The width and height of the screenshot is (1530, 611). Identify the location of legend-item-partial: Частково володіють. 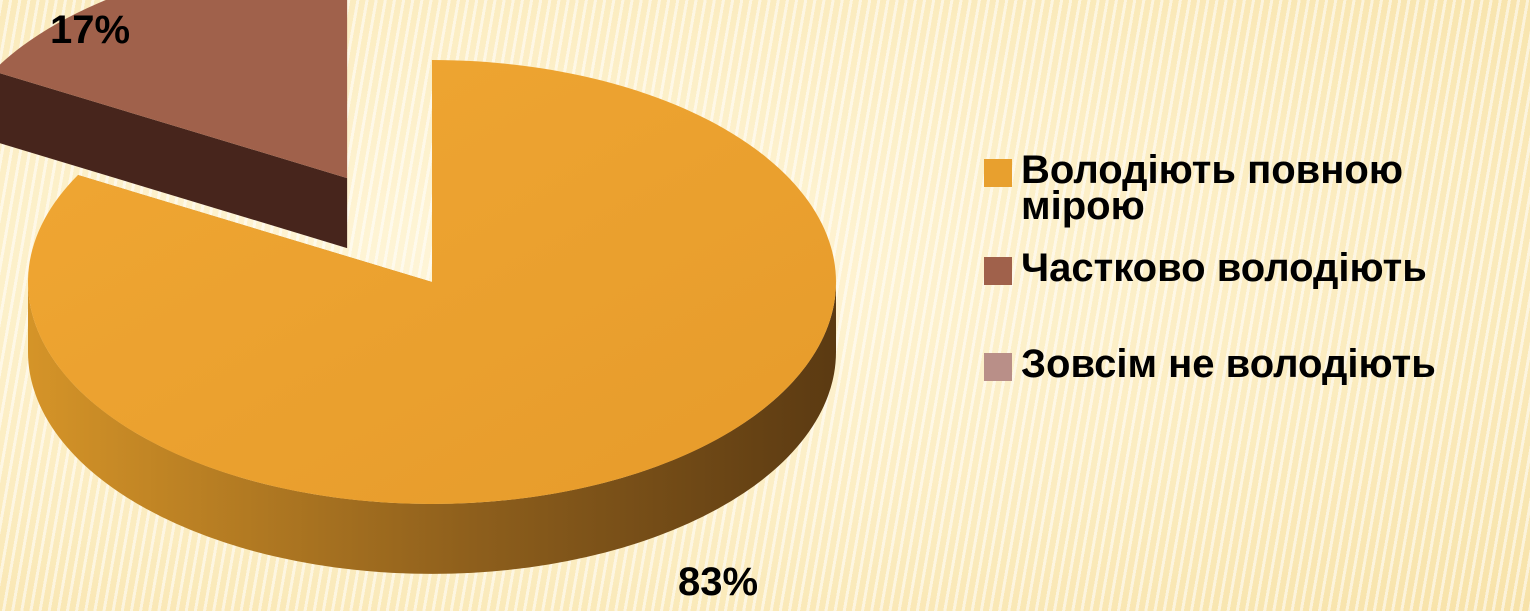
(1247, 268).